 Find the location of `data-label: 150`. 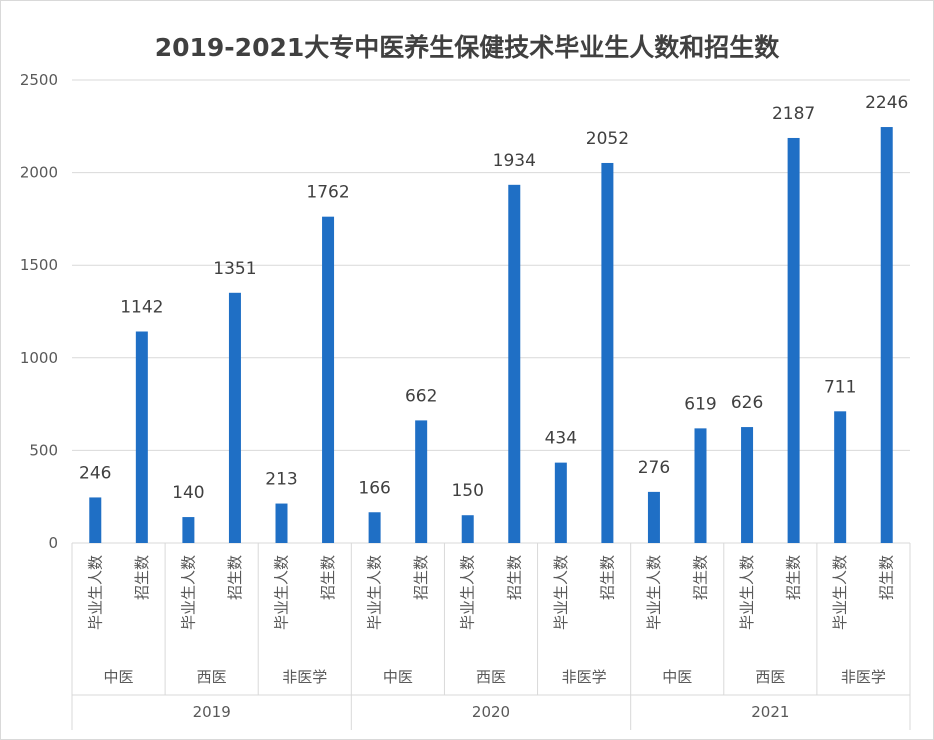

data-label: 150 is located at coordinates (467, 491).